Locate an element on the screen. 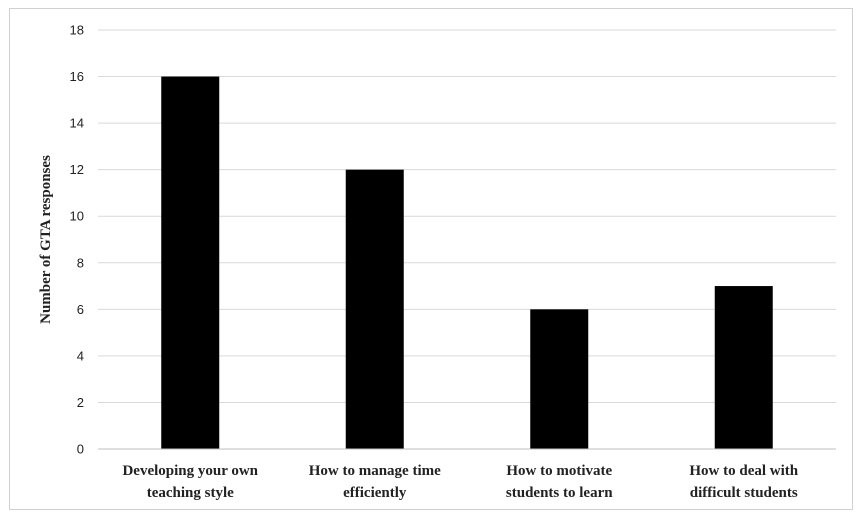 The image size is (857, 513). y-tick-label: 4 is located at coordinates (80, 355).